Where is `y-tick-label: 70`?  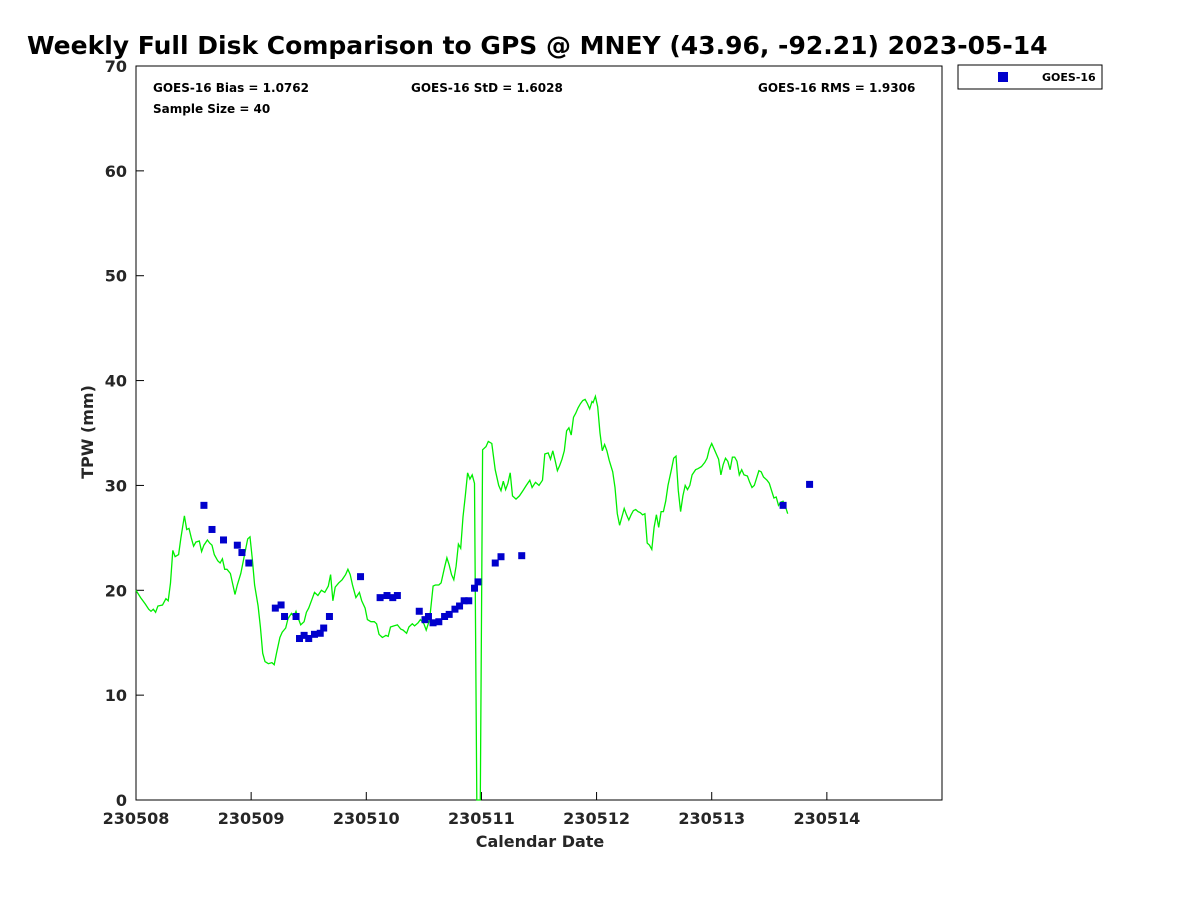
y-tick-label: 70 is located at coordinates (116, 66).